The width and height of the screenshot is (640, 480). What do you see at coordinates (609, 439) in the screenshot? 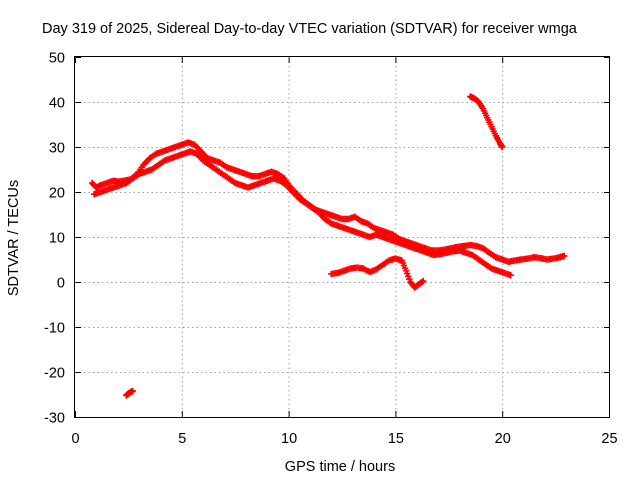
I see `x-tick-label: 25` at bounding box center [609, 439].